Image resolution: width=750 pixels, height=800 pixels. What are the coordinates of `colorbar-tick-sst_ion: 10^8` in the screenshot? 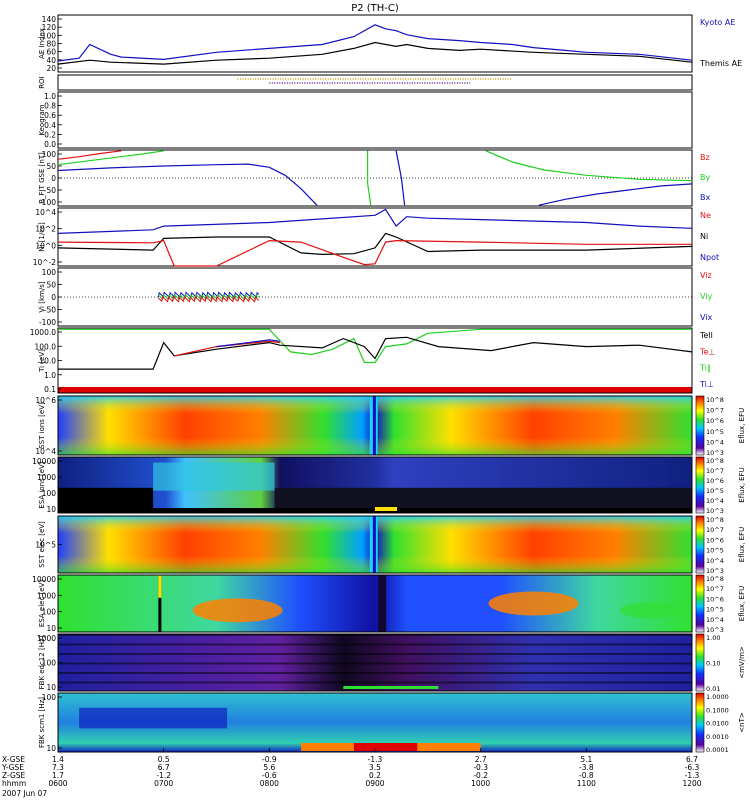 It's located at (715, 400).